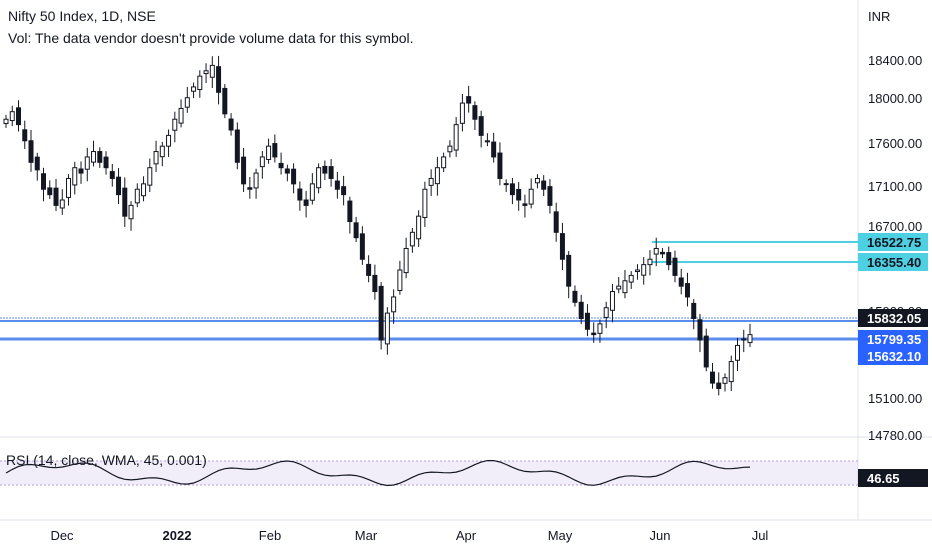  What do you see at coordinates (560, 535) in the screenshot?
I see `time-tick-label: May` at bounding box center [560, 535].